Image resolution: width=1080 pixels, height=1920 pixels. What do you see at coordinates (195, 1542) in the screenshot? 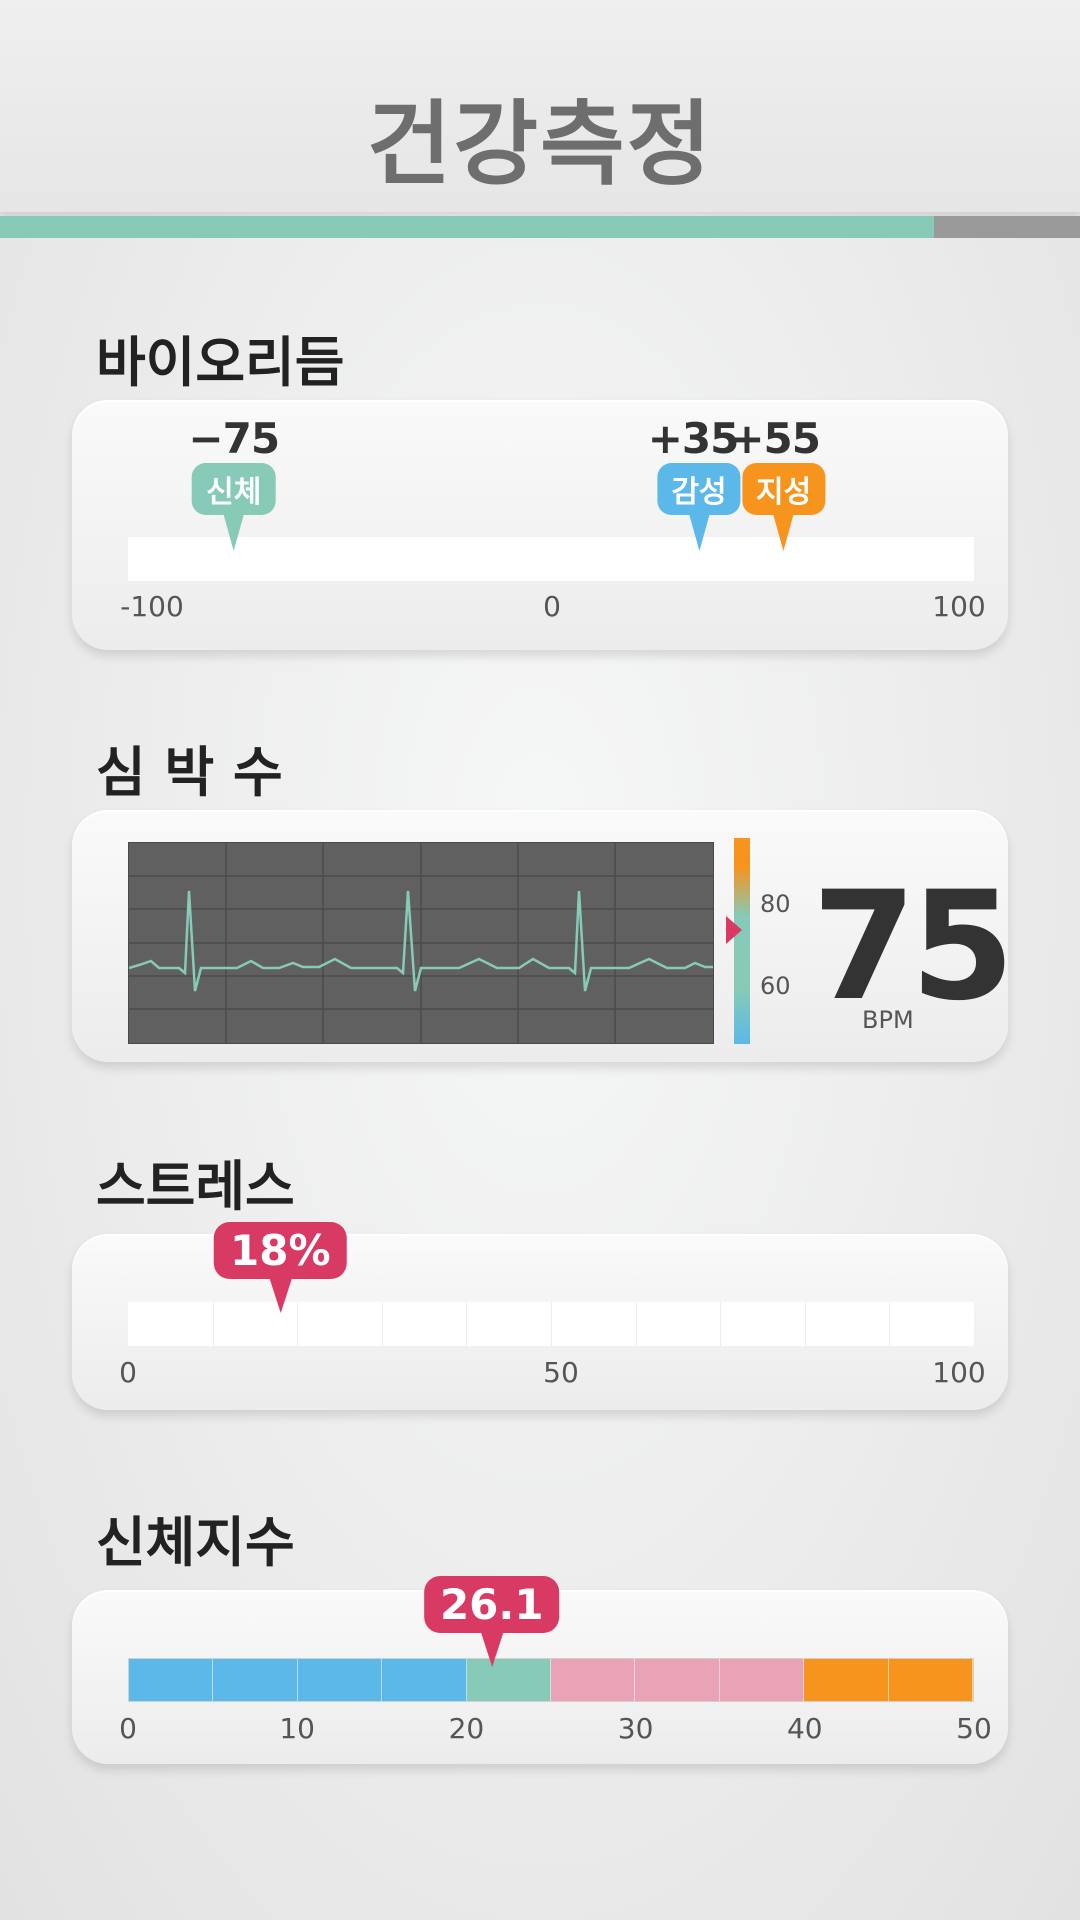
I see `bmi-title: 신체지수` at bounding box center [195, 1542].